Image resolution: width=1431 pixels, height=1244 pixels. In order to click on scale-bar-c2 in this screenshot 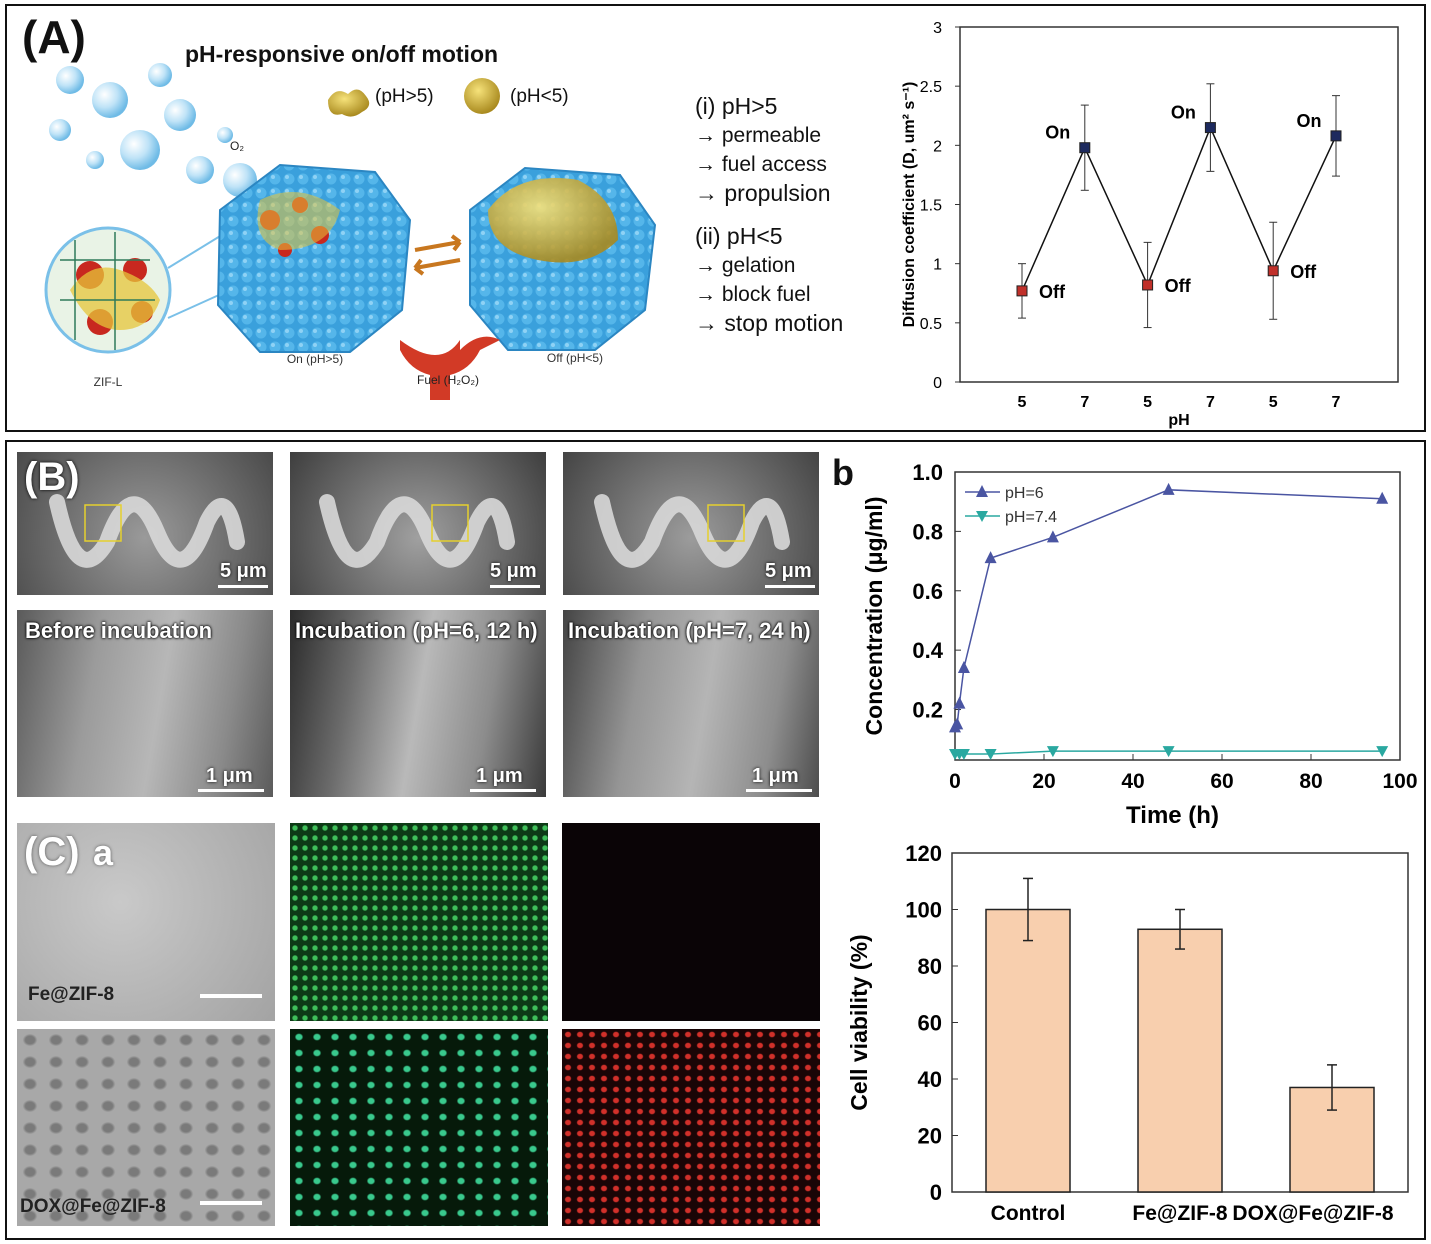, I will do `click(231, 1203)`.